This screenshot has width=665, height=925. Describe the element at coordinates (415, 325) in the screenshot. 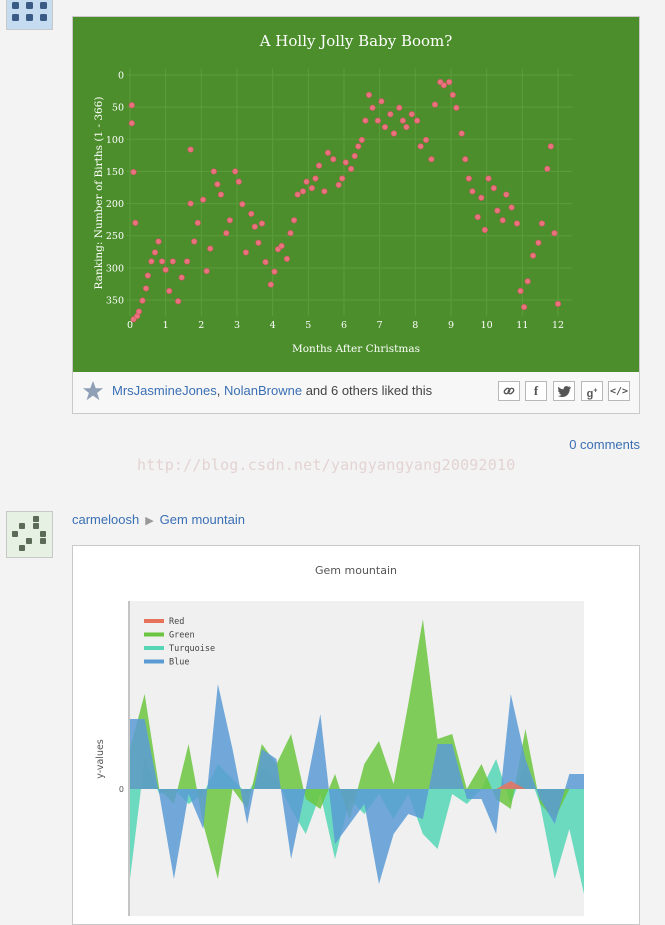

I see `x-tick-label: 8` at that location.